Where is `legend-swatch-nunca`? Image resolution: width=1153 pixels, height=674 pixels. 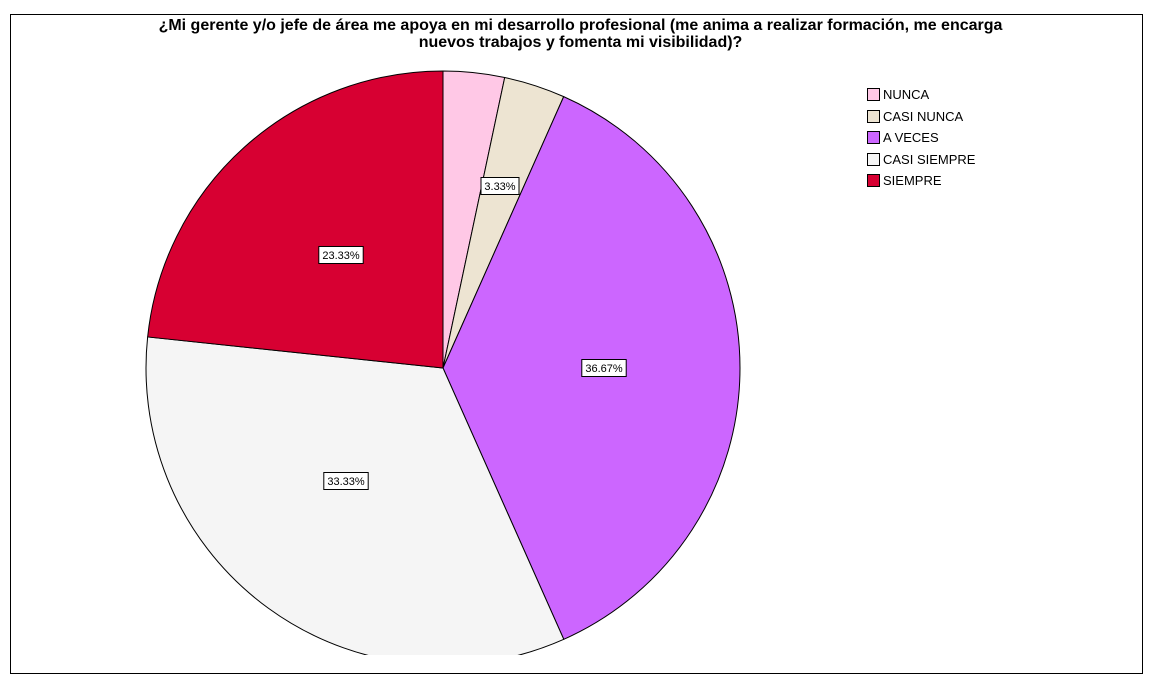 legend-swatch-nunca is located at coordinates (873, 95).